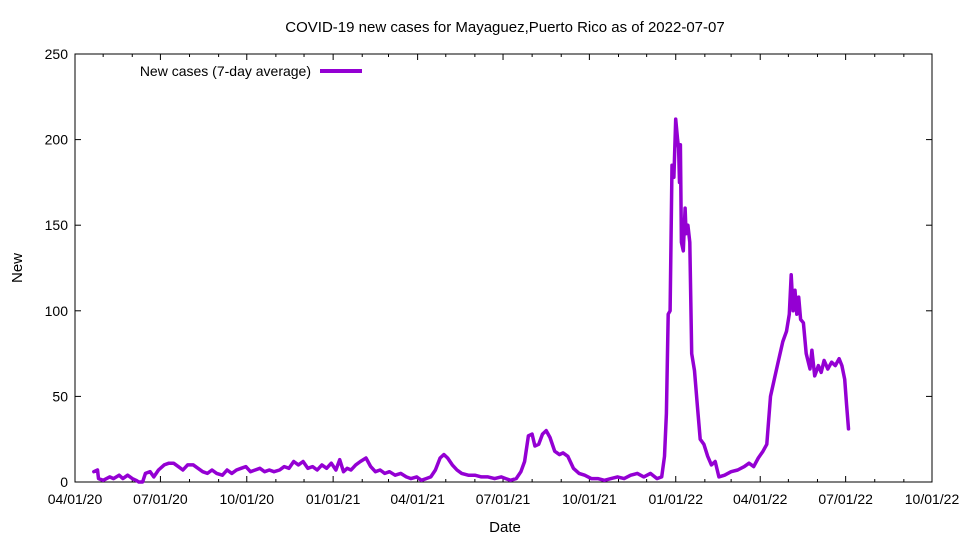  Describe the element at coordinates (17, 268) in the screenshot. I see `y-axis-label: New` at that location.